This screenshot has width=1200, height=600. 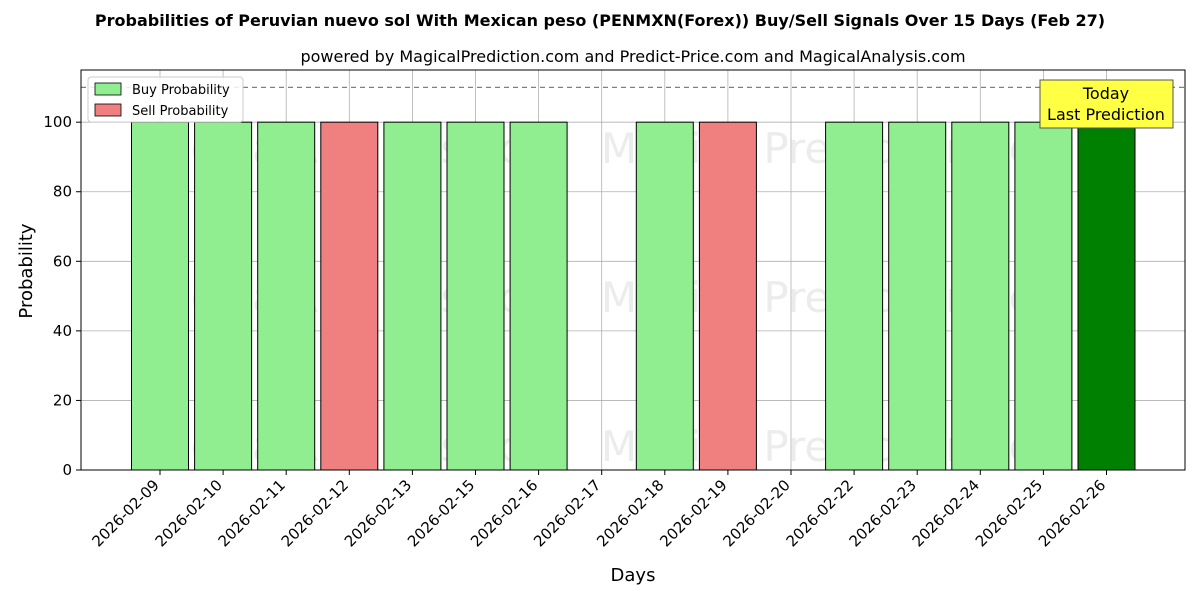 What do you see at coordinates (252, 513) in the screenshot?
I see `x-tick-label: 2026-02-11` at bounding box center [252, 513].